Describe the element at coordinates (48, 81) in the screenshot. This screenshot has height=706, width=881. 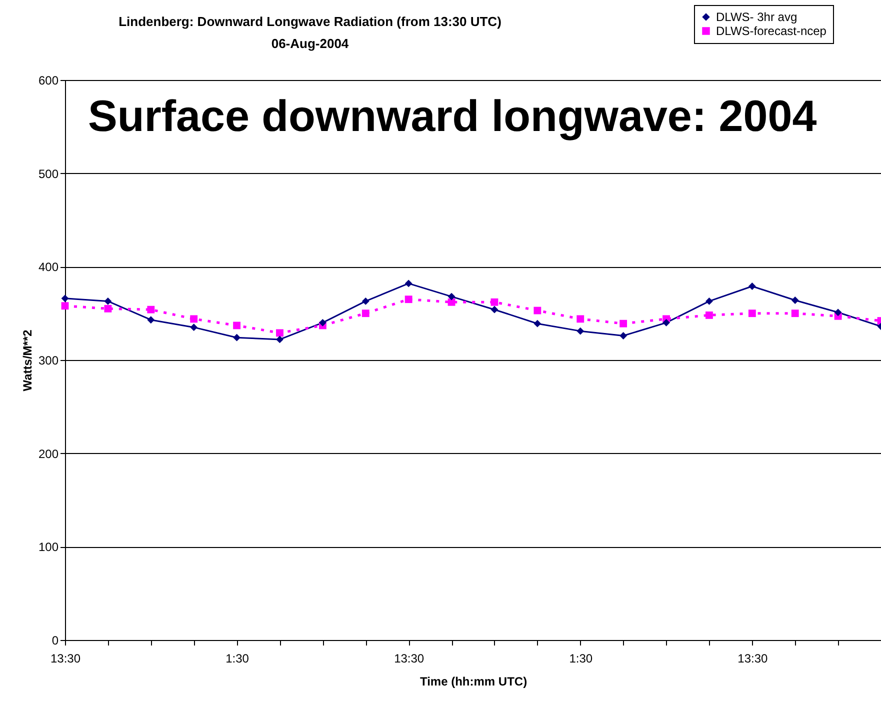
I see `y-tick-label: 600` at that location.